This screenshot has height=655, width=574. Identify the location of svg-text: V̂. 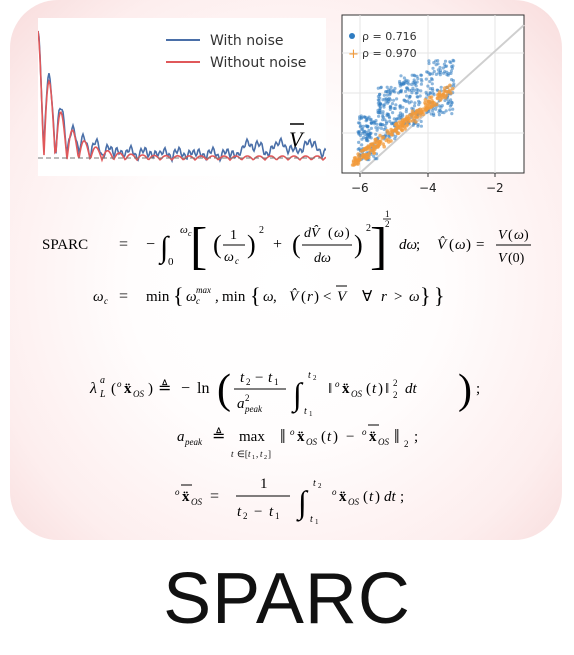
(442, 245).